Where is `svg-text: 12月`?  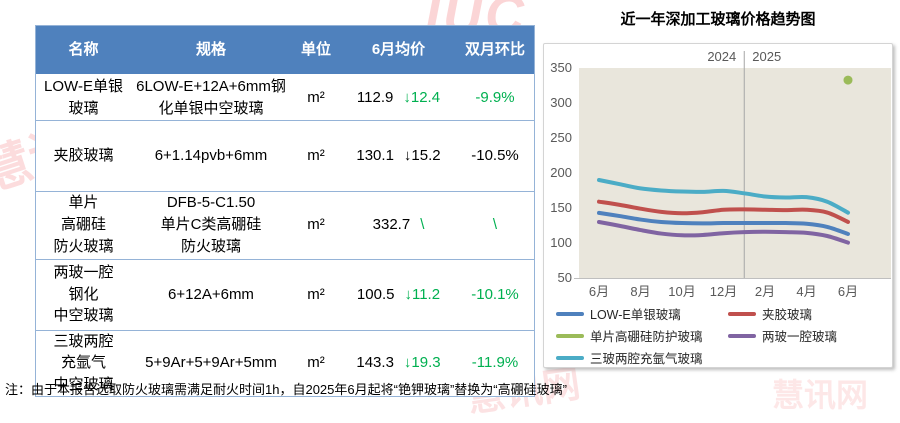
svg-text: 12月 is located at coordinates (723, 291).